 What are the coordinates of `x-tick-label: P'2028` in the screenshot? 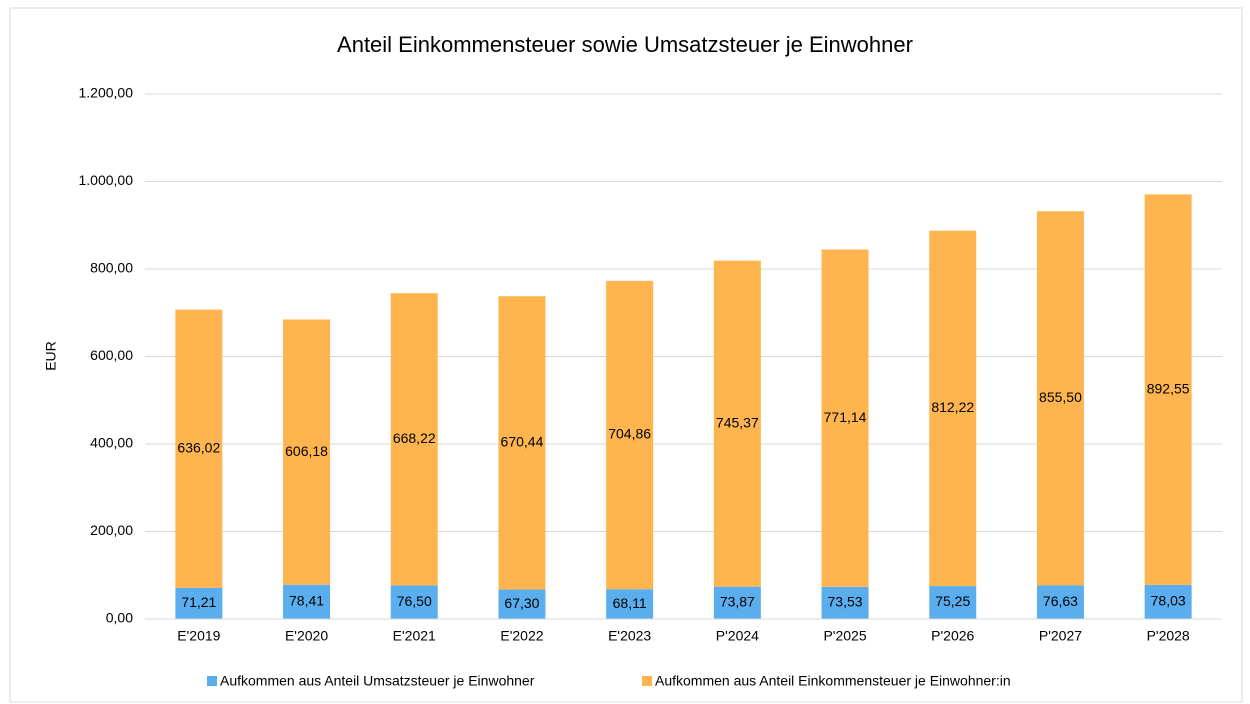 It's located at (1168, 636).